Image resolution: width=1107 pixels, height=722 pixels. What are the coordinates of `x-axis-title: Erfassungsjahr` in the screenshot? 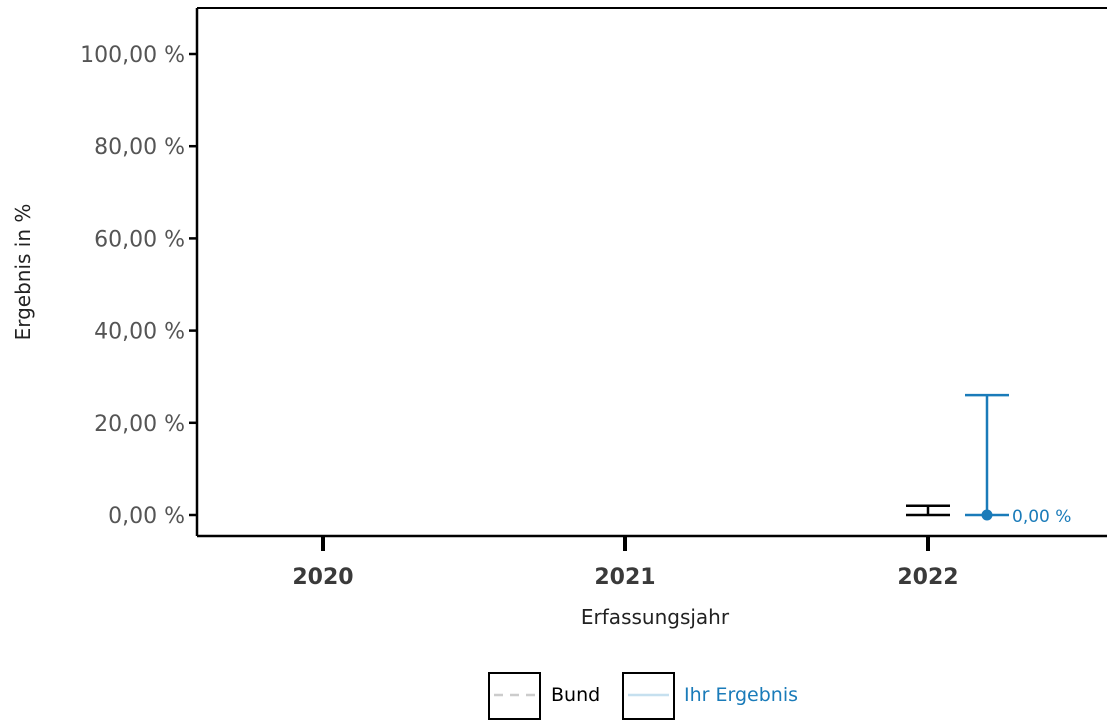 It's located at (655, 617).